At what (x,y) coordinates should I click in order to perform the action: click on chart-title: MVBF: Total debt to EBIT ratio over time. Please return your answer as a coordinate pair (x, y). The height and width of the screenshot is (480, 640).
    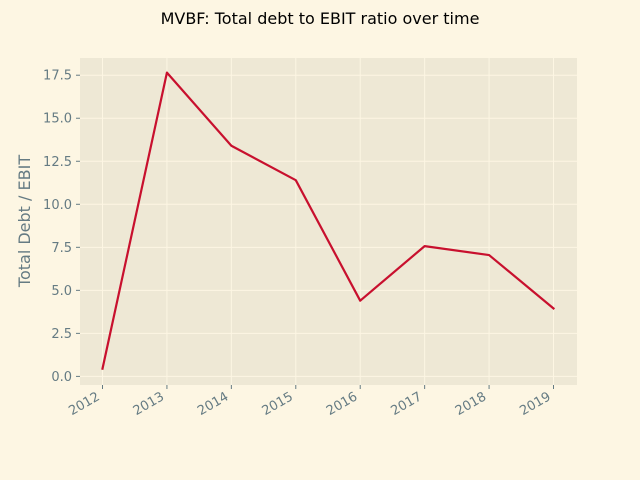
    Looking at the image, I should click on (320, 18).